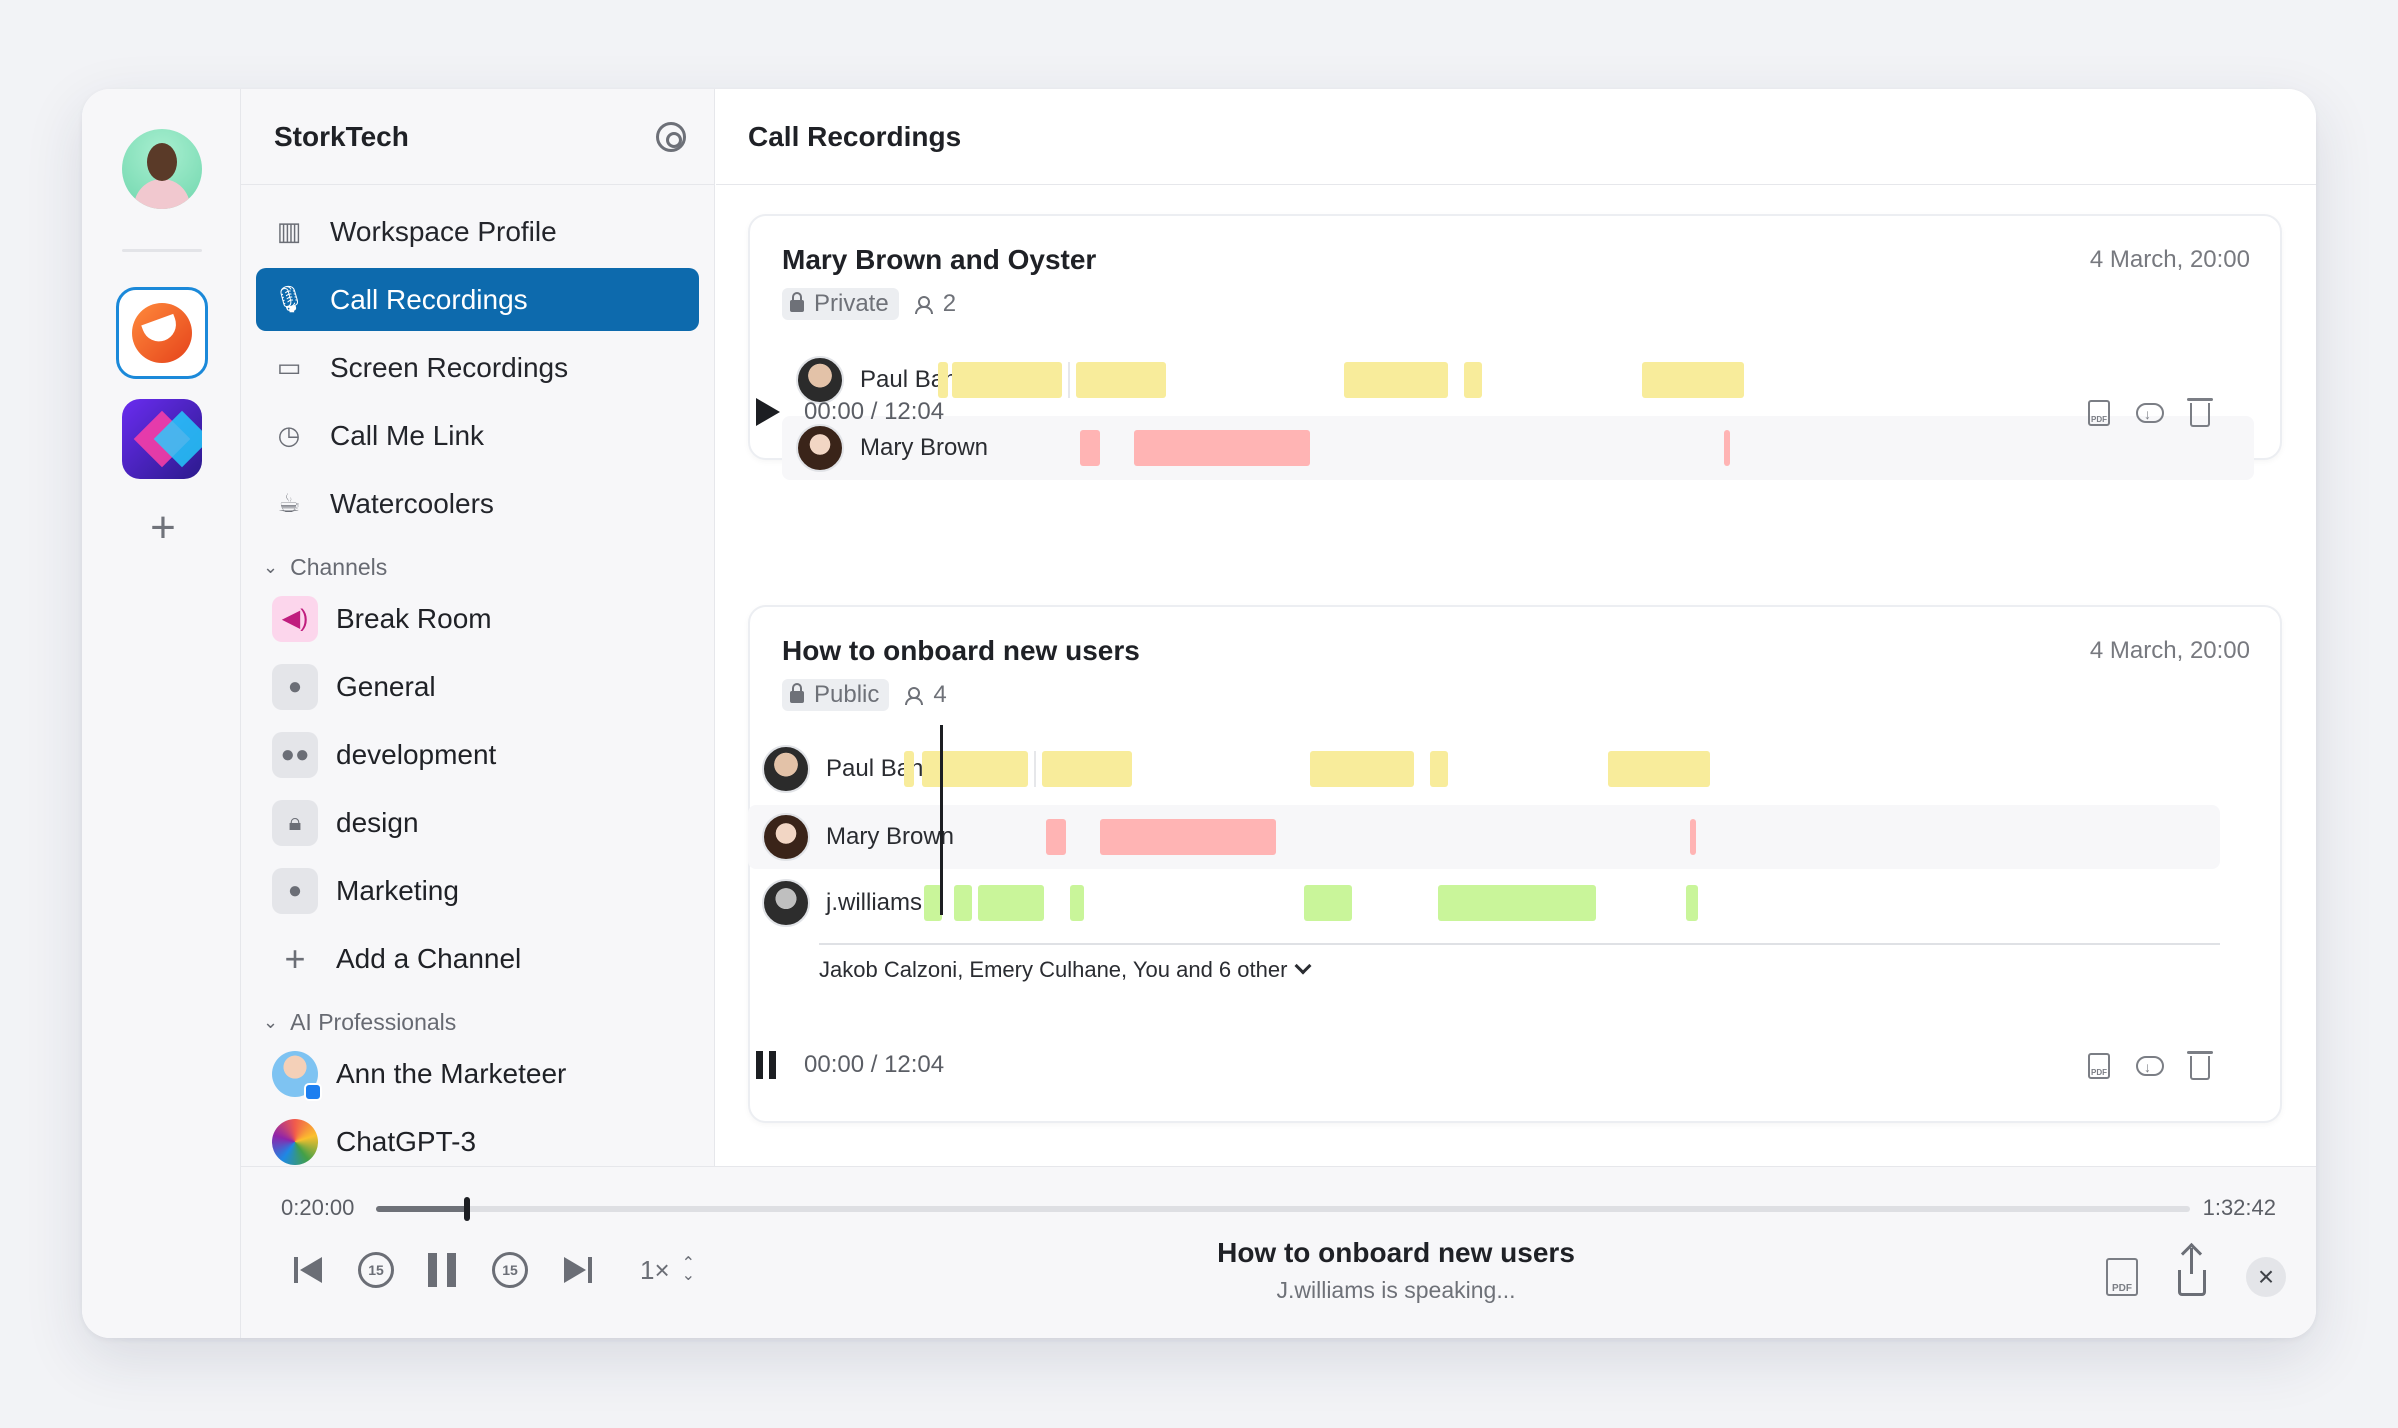 This screenshot has height=1428, width=2398. I want to click on player-actions: PDF ×, so click(2196, 1272).